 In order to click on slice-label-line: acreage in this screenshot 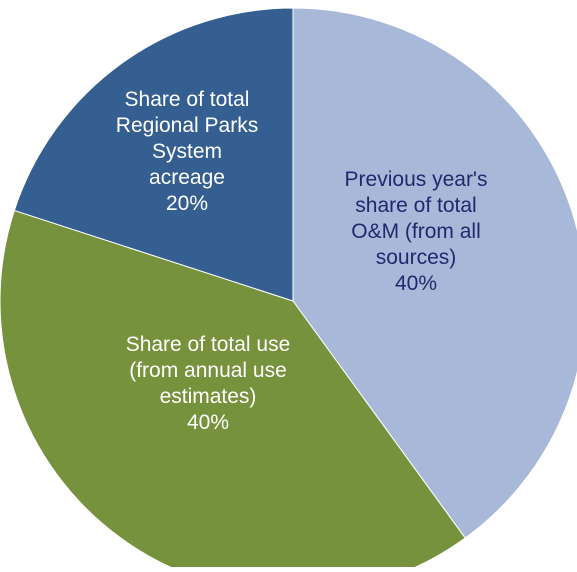, I will do `click(187, 177)`.